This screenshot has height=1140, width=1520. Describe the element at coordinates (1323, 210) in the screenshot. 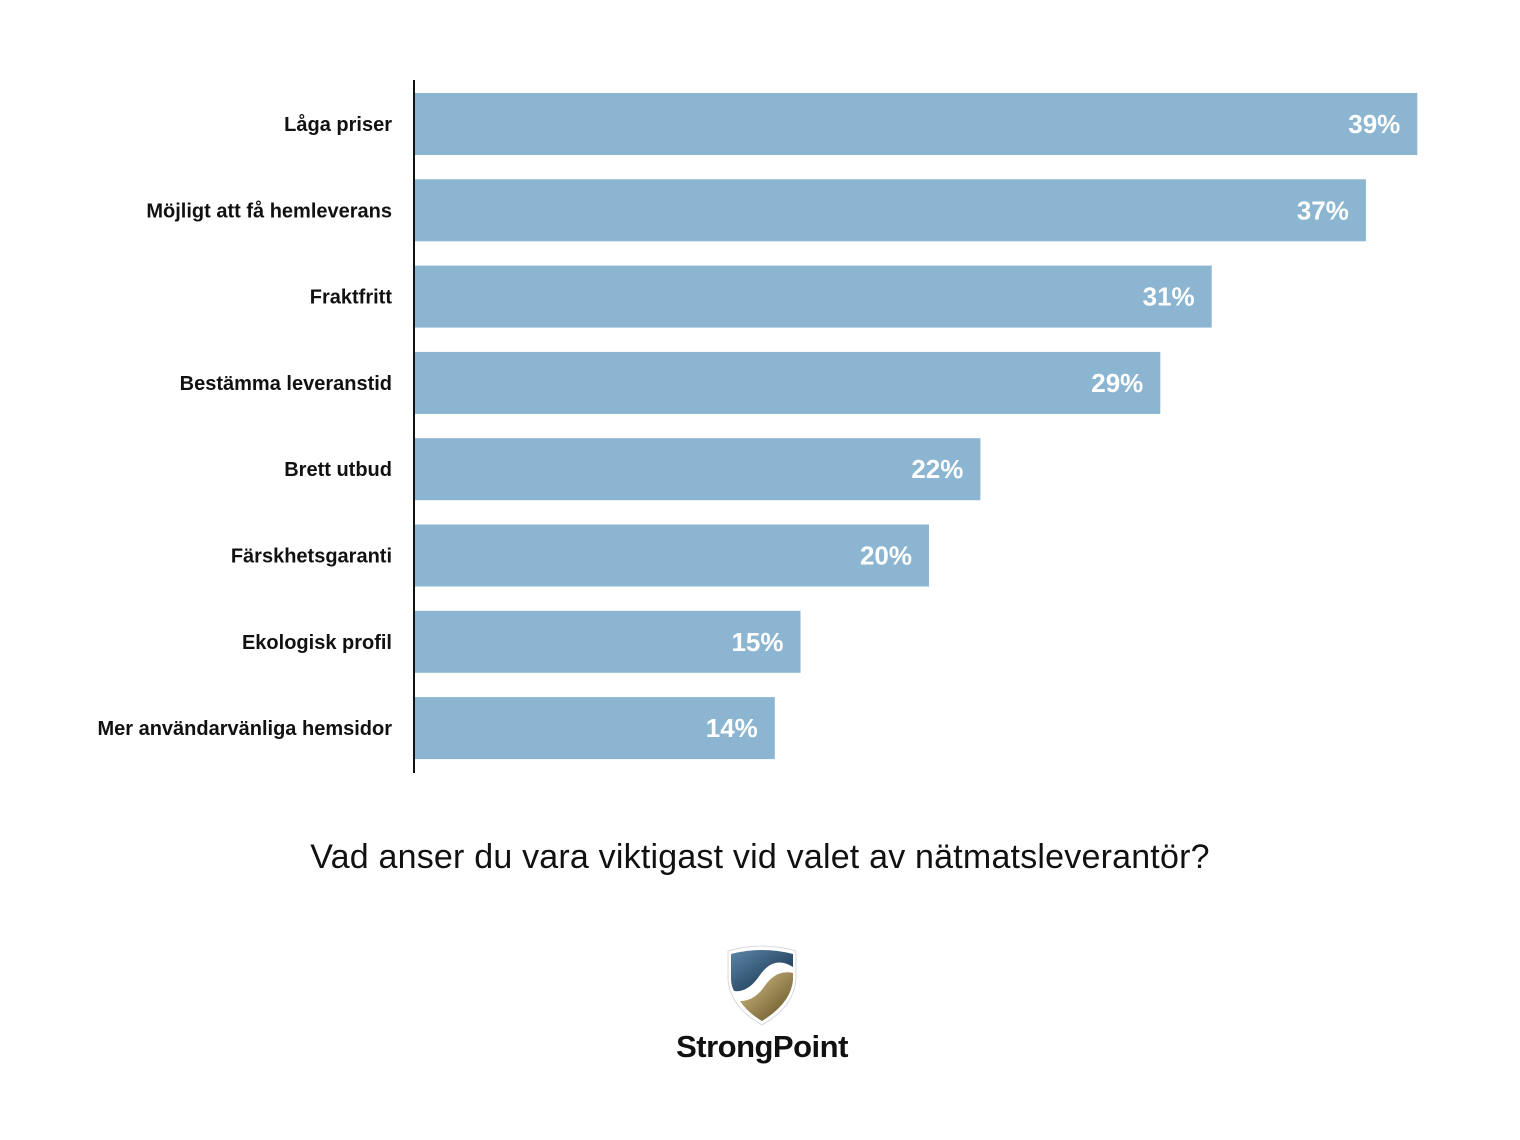

I see `bar-value-label: 37%` at that location.